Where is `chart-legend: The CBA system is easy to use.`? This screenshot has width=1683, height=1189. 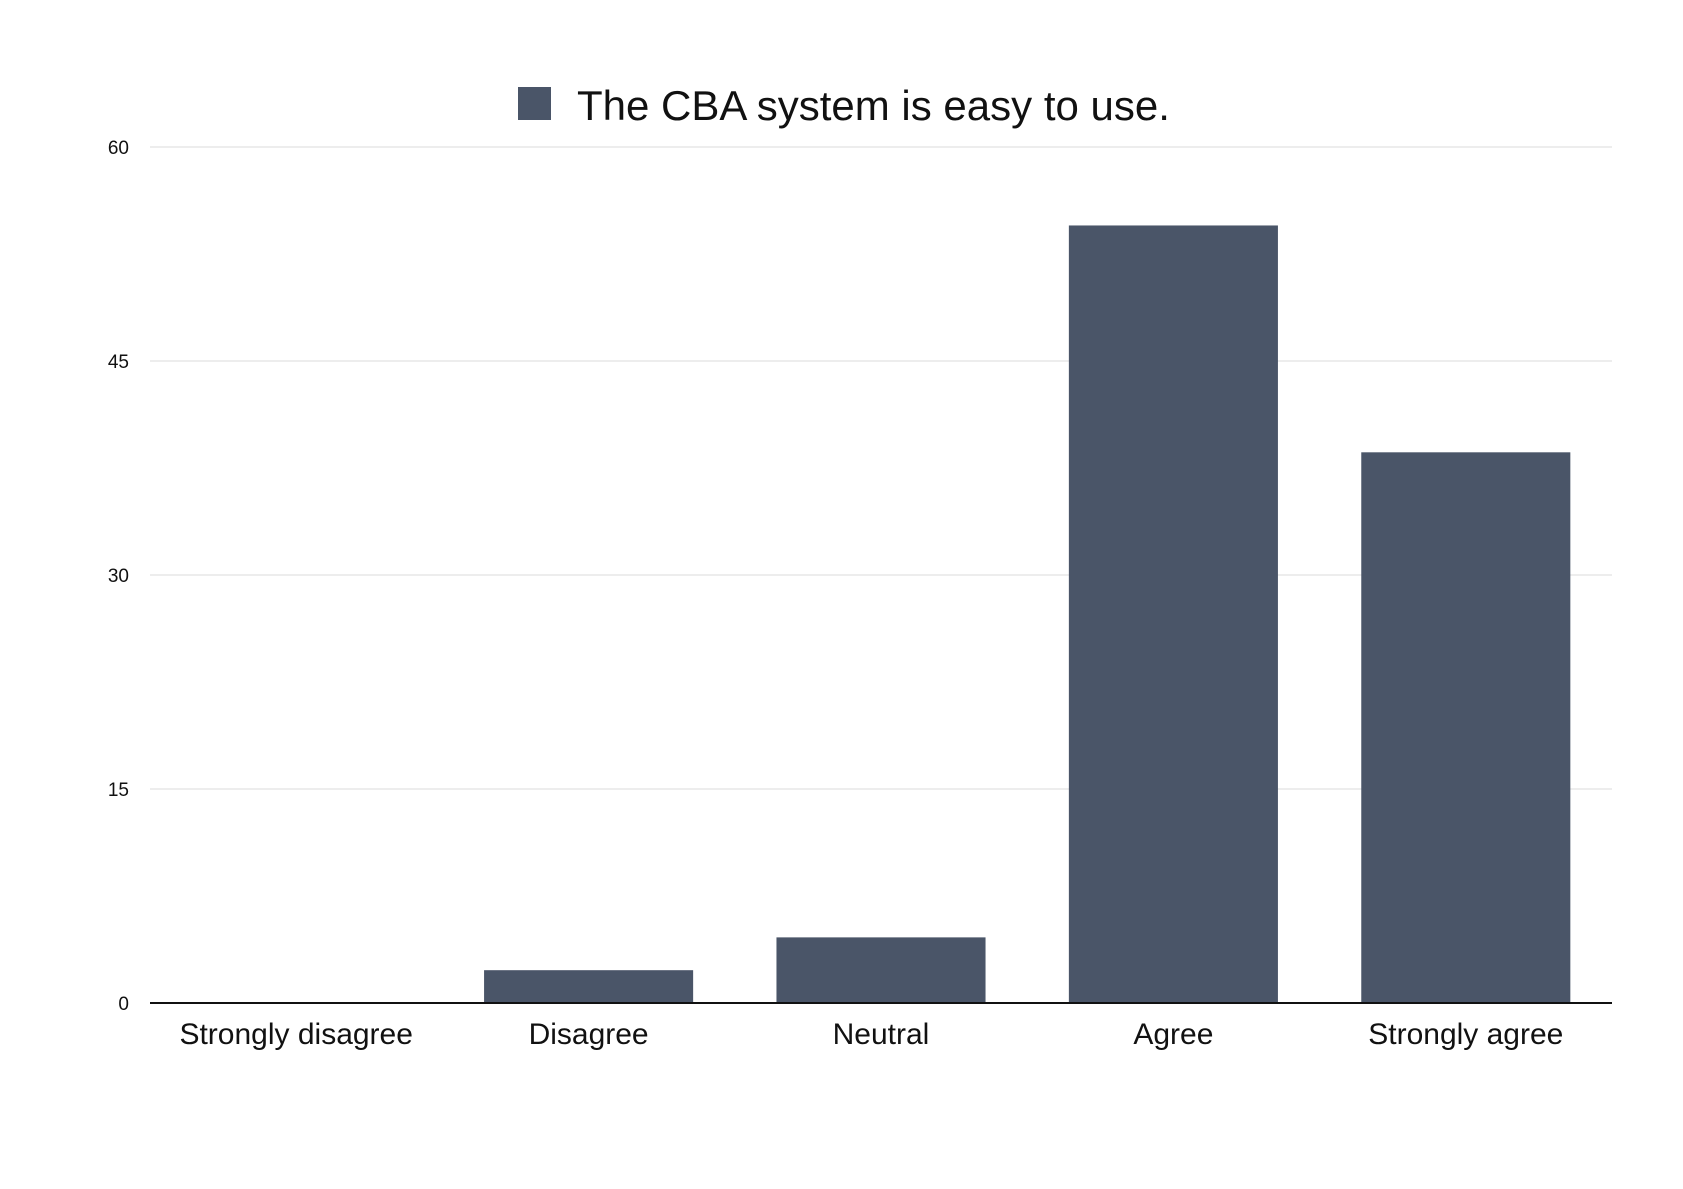 chart-legend: The CBA system is easy to use. is located at coordinates (844, 105).